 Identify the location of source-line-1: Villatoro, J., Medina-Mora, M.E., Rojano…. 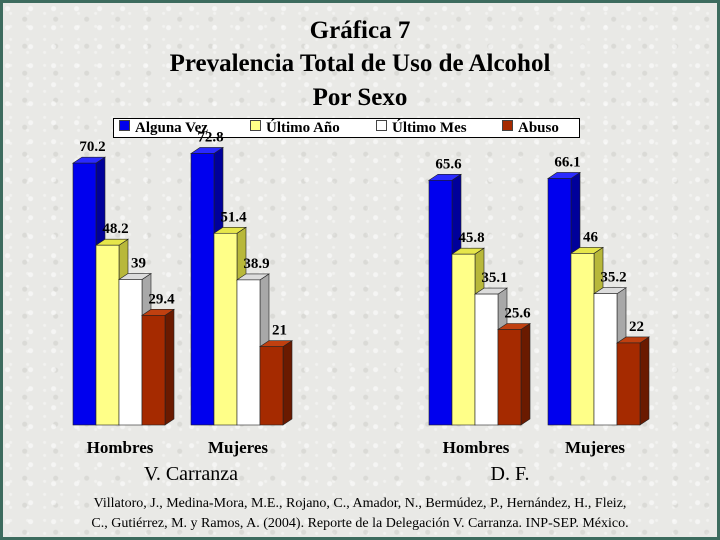
(360, 503).